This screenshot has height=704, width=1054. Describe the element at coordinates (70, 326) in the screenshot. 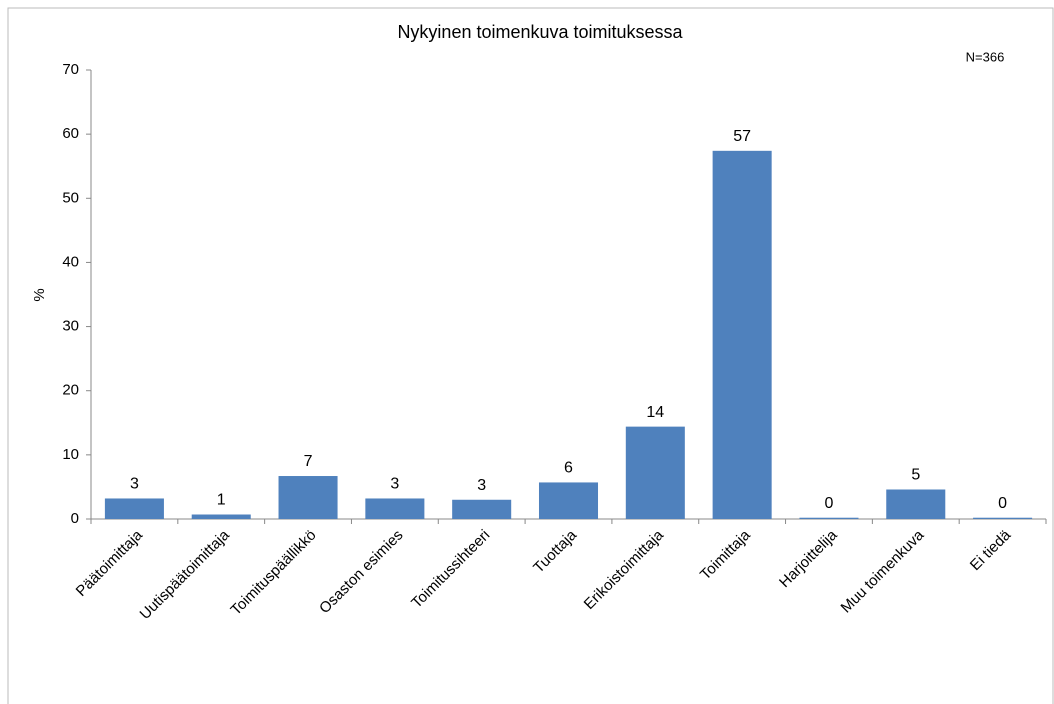

I see `y-tick-label: 30` at that location.